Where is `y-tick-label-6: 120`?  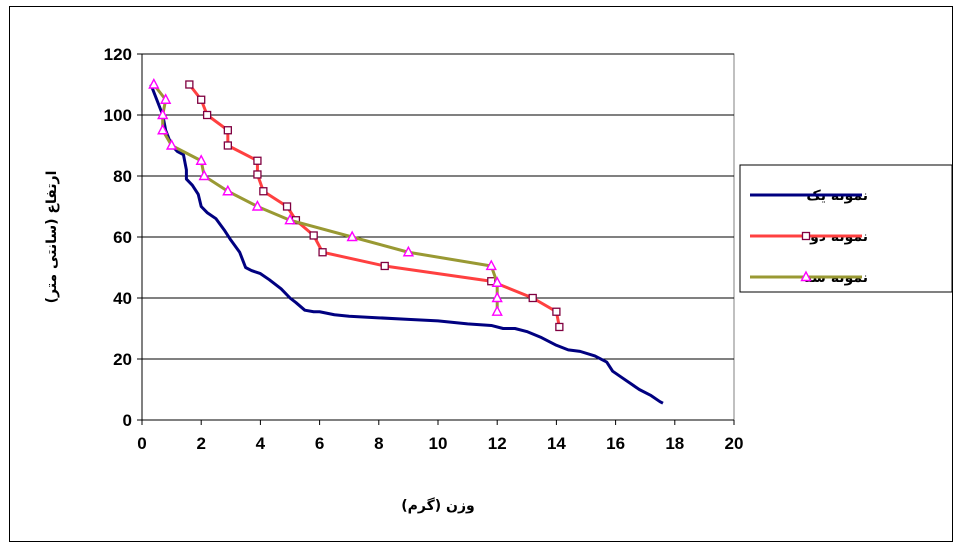 y-tick-label-6: 120 is located at coordinates (118, 54).